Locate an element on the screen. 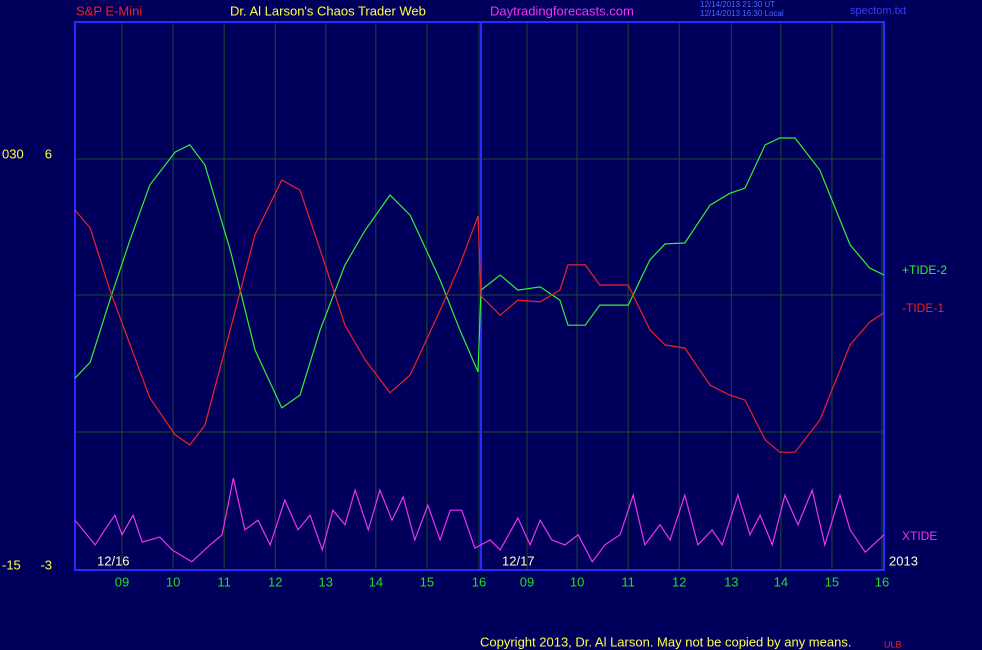  chart-title: Dr. Al Larson's Chaos Trader Web is located at coordinates (328, 10).